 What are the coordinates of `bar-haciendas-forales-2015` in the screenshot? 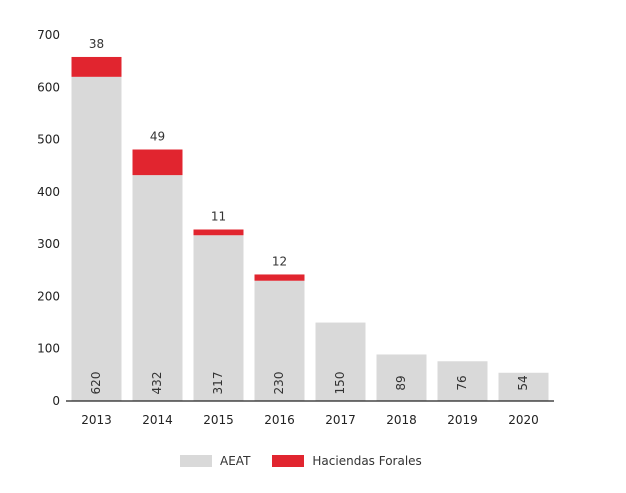 It's located at (218, 232).